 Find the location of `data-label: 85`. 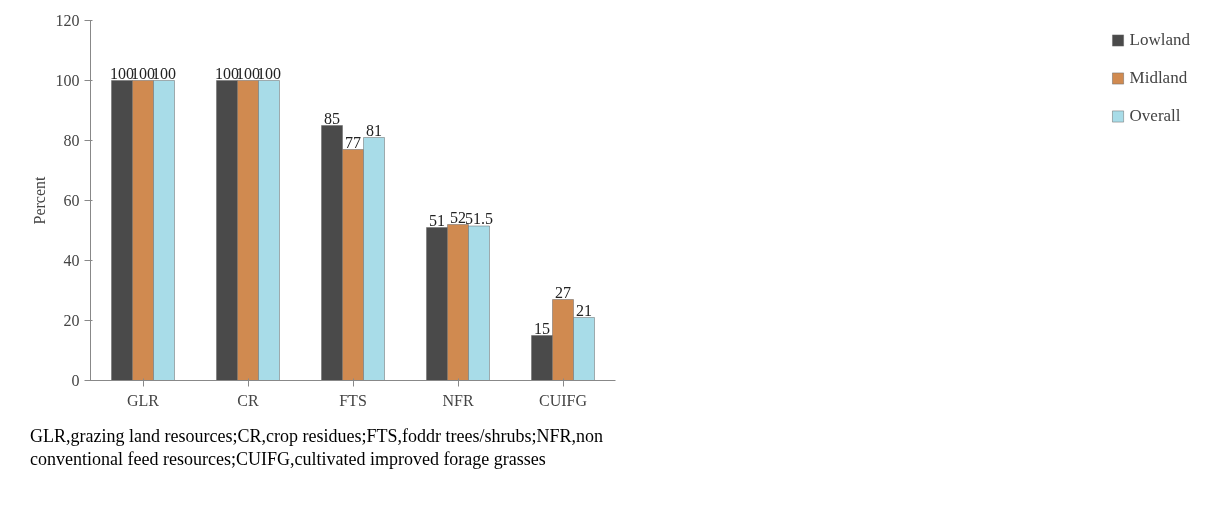

data-label: 85 is located at coordinates (332, 118).